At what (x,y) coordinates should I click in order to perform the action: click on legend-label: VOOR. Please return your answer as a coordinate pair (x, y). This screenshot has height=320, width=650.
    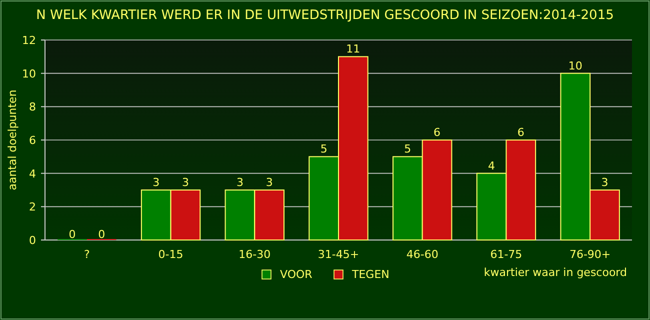
    Looking at the image, I should click on (296, 274).